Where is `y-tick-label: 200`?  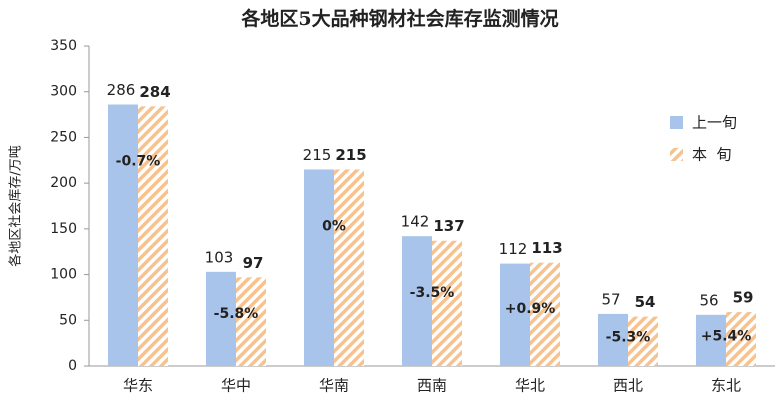 y-tick-label: 200 is located at coordinates (63, 183).